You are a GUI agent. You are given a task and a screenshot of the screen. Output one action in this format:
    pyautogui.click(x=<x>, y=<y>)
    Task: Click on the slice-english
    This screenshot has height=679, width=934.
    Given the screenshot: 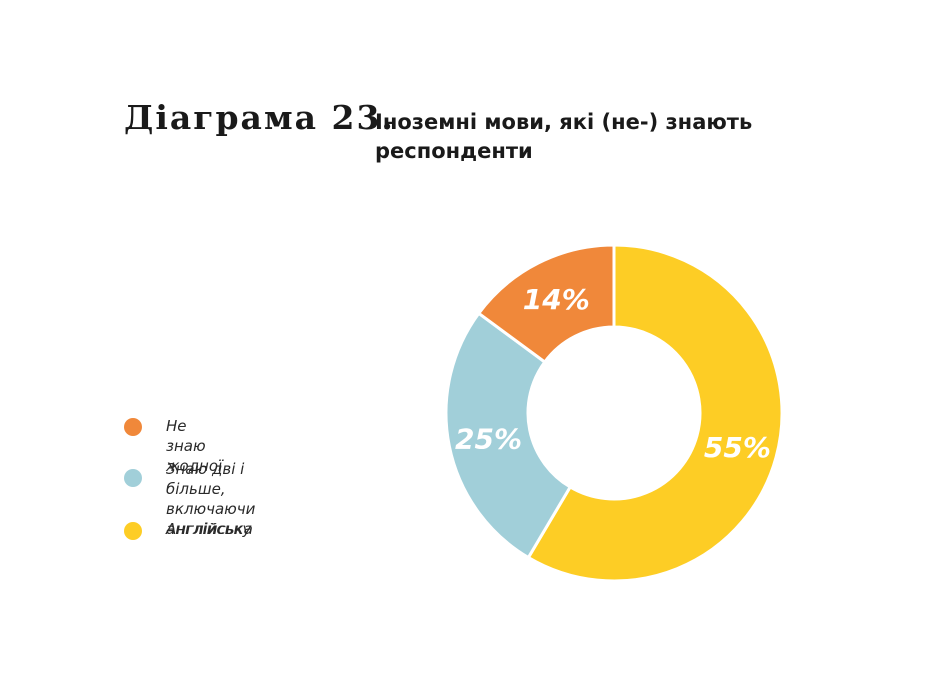 What is the action you would take?
    pyautogui.click(x=655, y=413)
    